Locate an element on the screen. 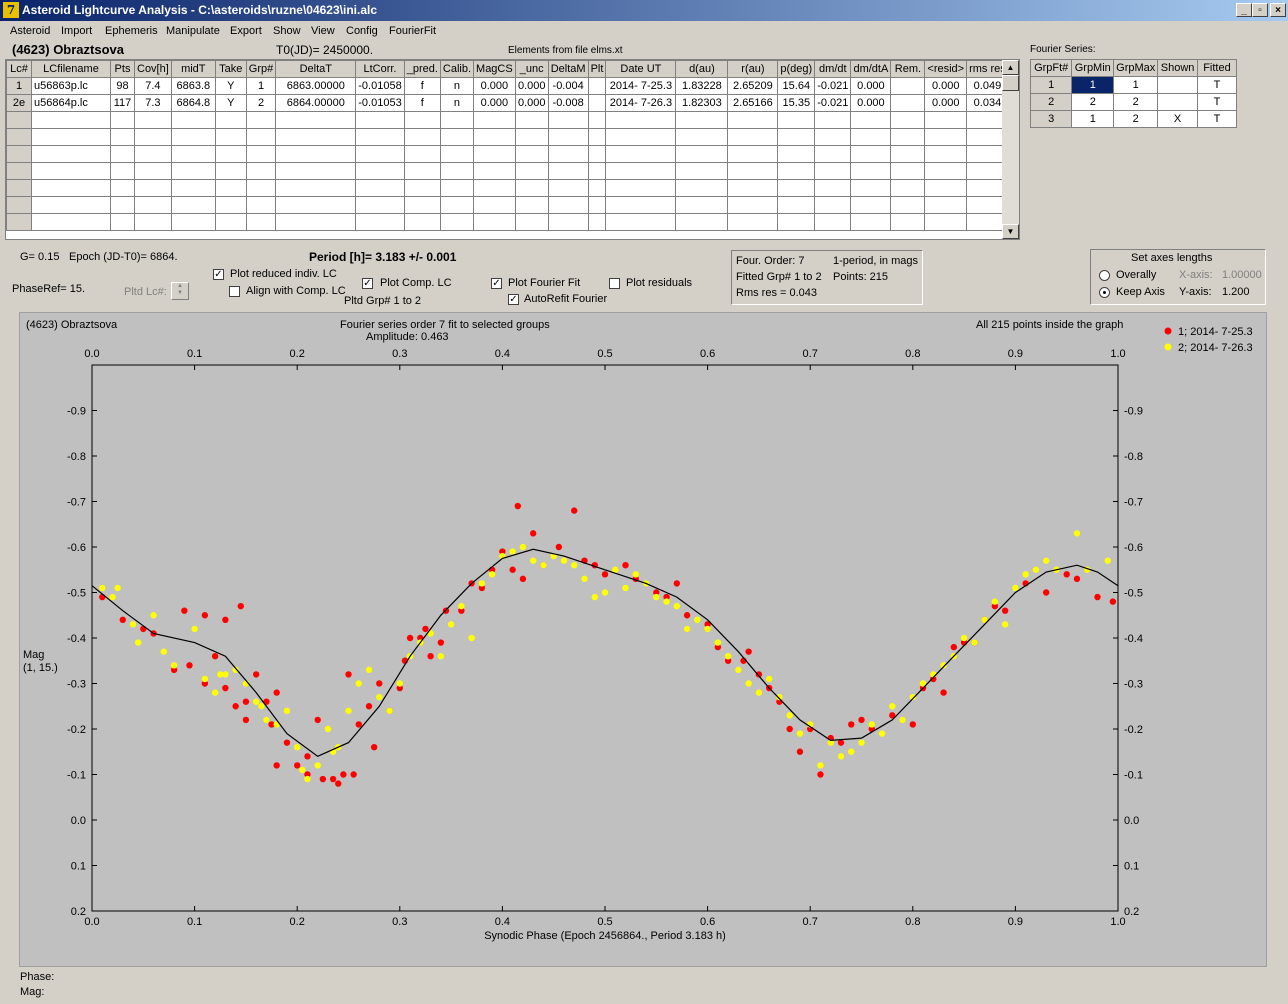 The height and width of the screenshot is (1004, 1288). lc-col-header: Pts is located at coordinates (122, 69).